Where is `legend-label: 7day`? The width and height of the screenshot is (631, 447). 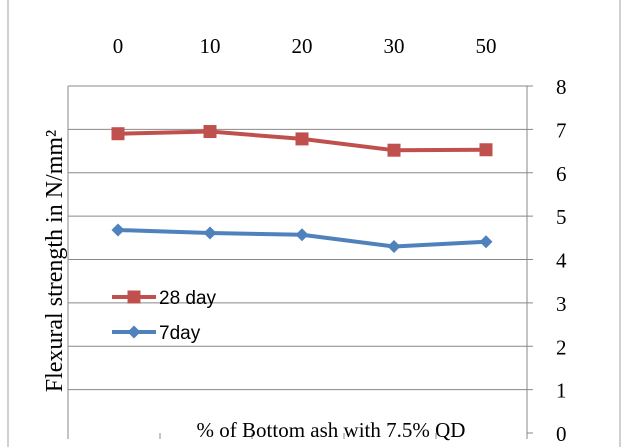 legend-label: 7day is located at coordinates (180, 333).